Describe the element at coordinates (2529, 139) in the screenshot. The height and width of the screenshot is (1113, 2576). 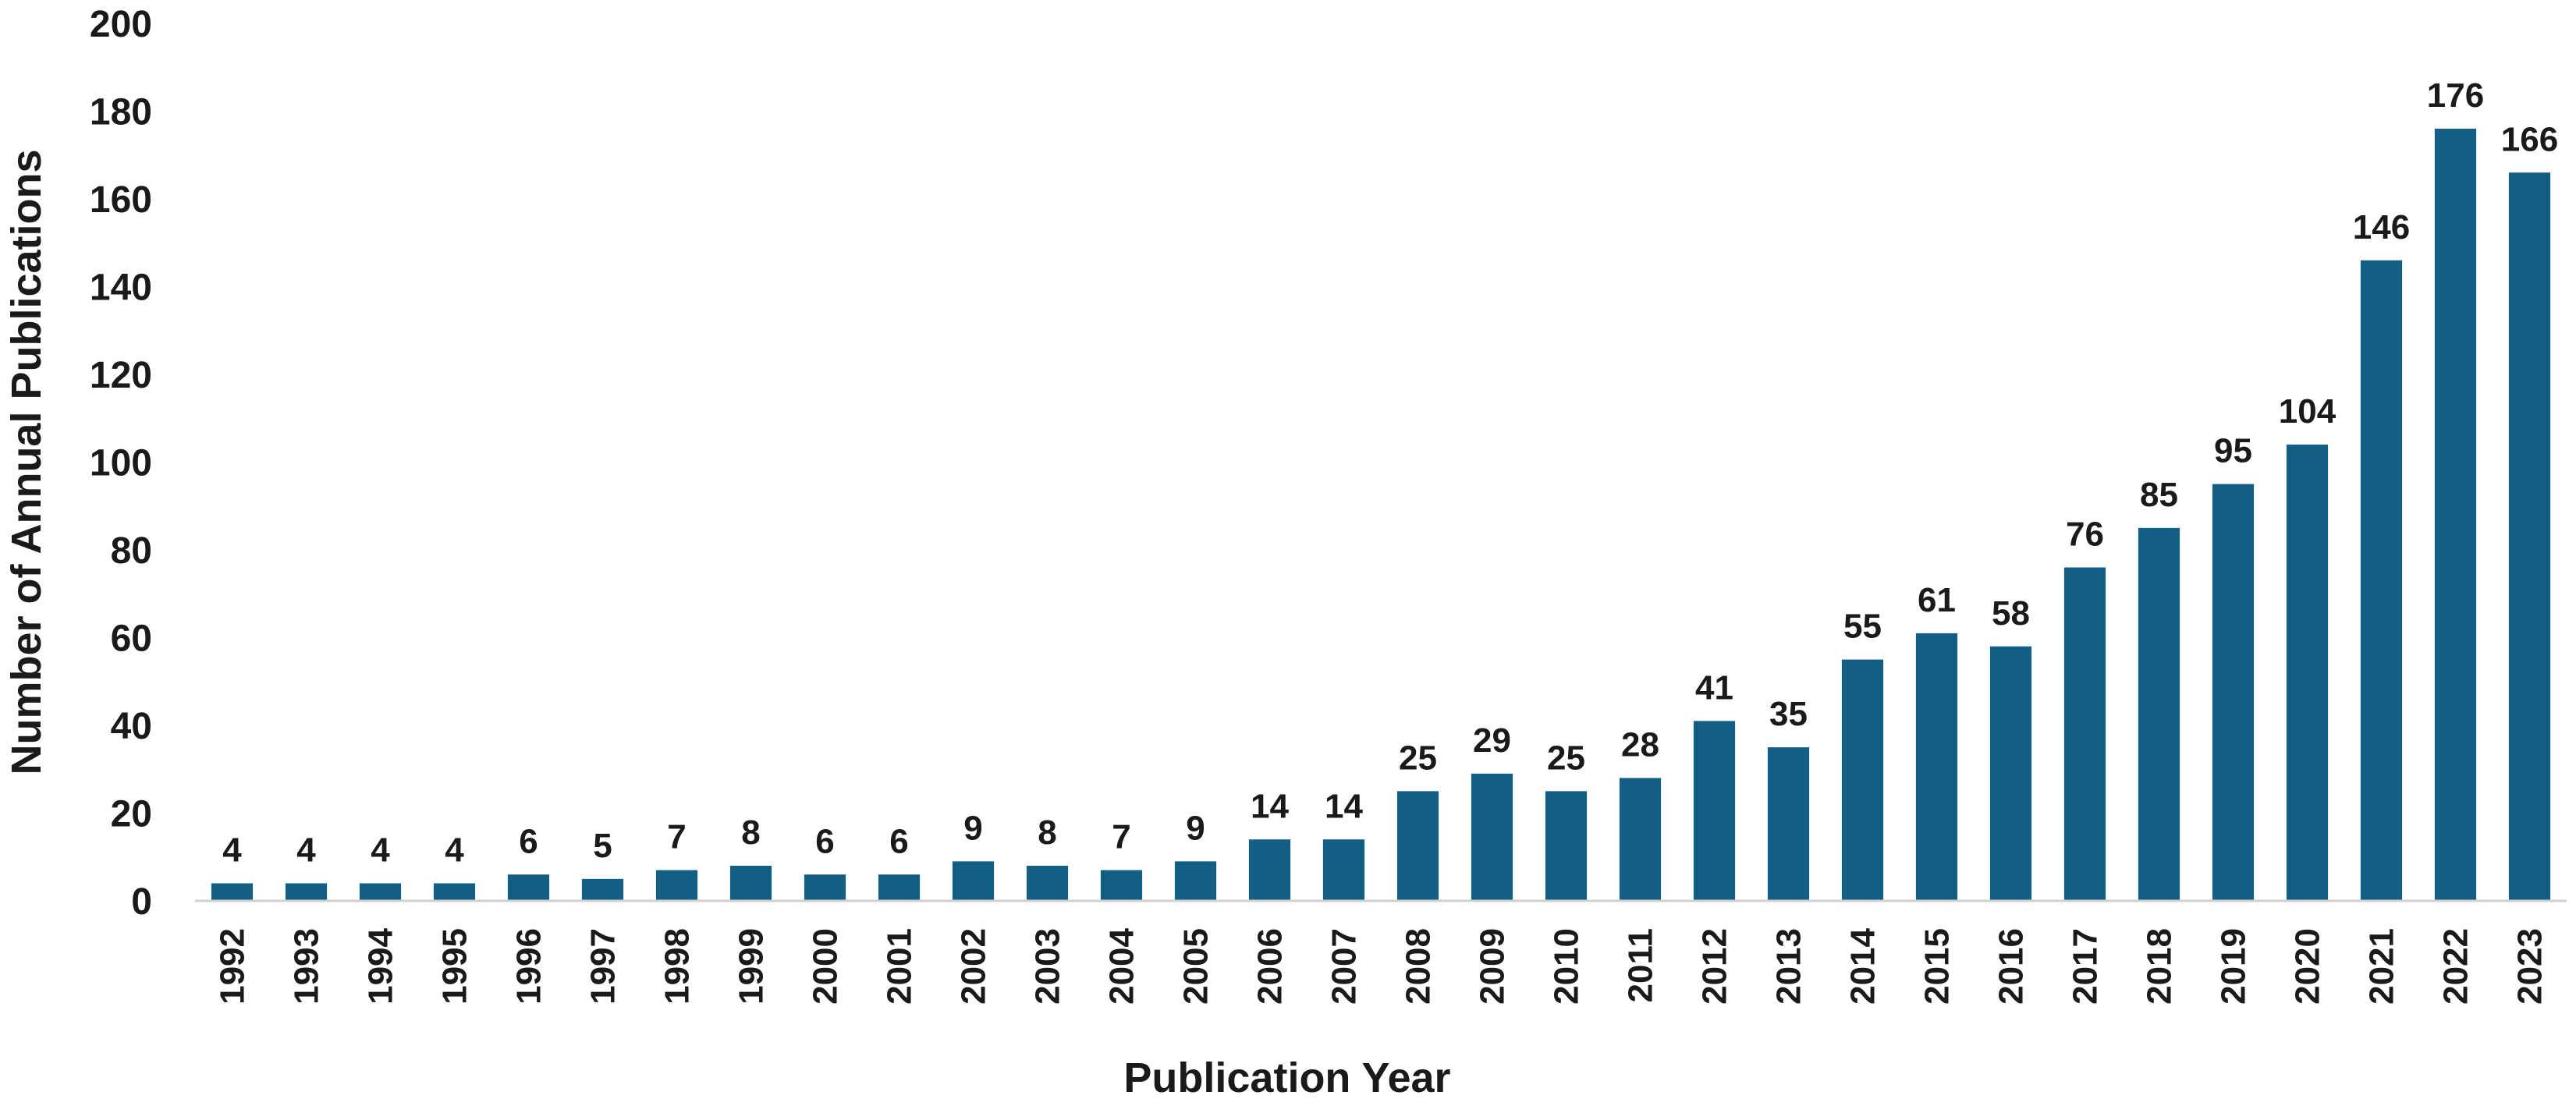
I see `data-label: 166` at that location.